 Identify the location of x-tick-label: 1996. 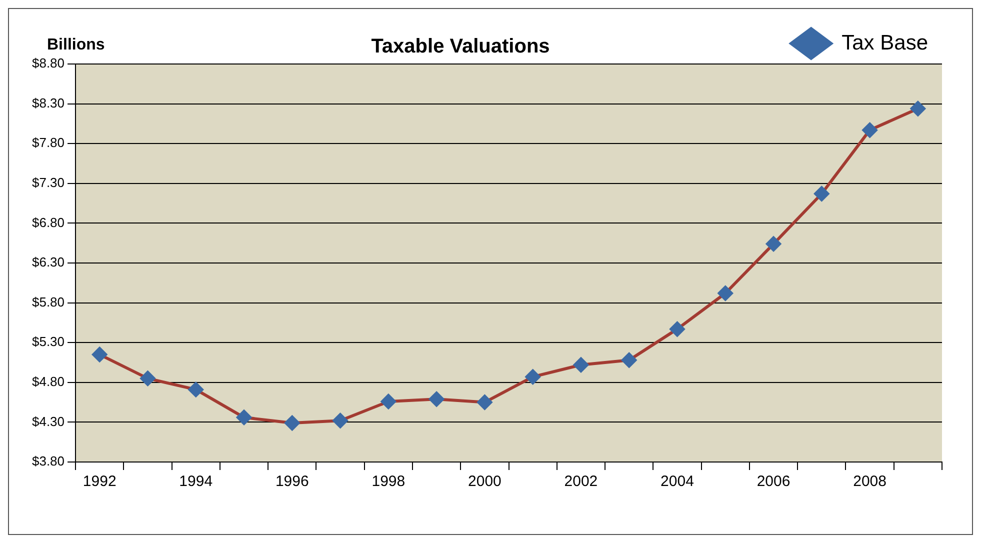
(292, 481).